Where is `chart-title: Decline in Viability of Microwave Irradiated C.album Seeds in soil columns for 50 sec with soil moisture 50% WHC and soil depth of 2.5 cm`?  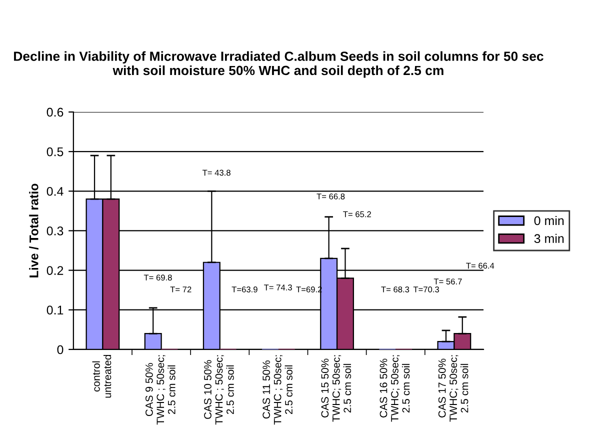
chart-title: Decline in Viability of Microwave Irradiated C.album Seeds in soil columns for 50 sec with soil moisture 50% WHC and soil depth of 2.5 cm is located at coordinates (279, 64).